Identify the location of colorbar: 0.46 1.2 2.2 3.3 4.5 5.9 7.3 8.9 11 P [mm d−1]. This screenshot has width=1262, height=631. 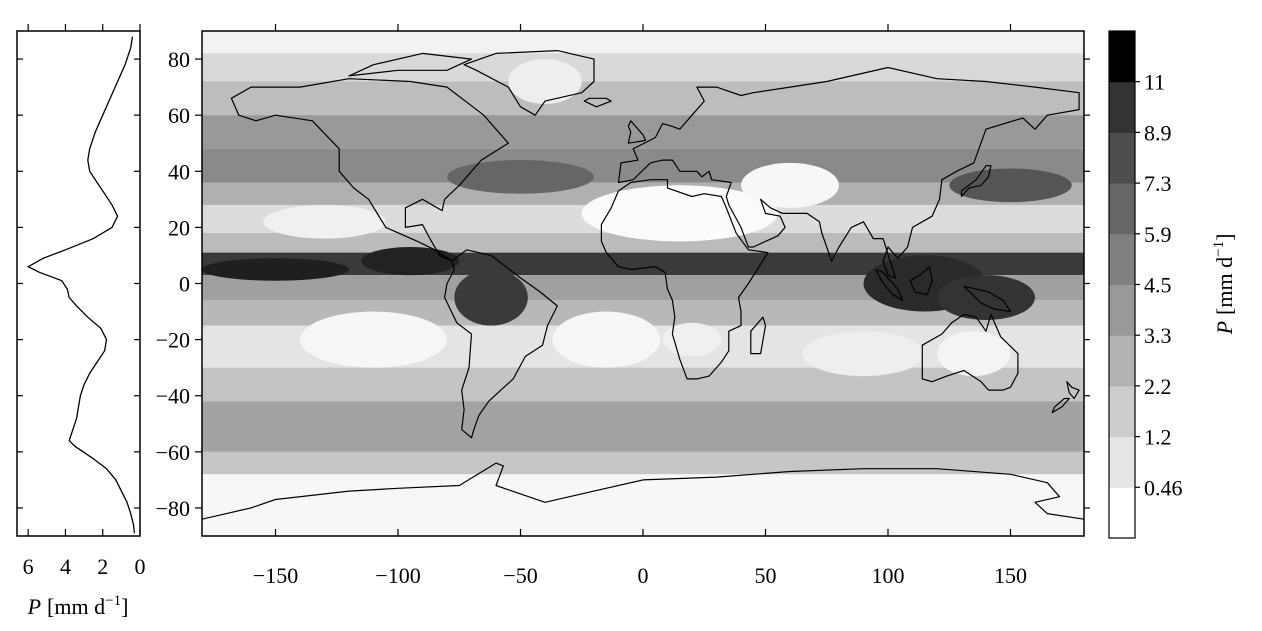
(1172, 284).